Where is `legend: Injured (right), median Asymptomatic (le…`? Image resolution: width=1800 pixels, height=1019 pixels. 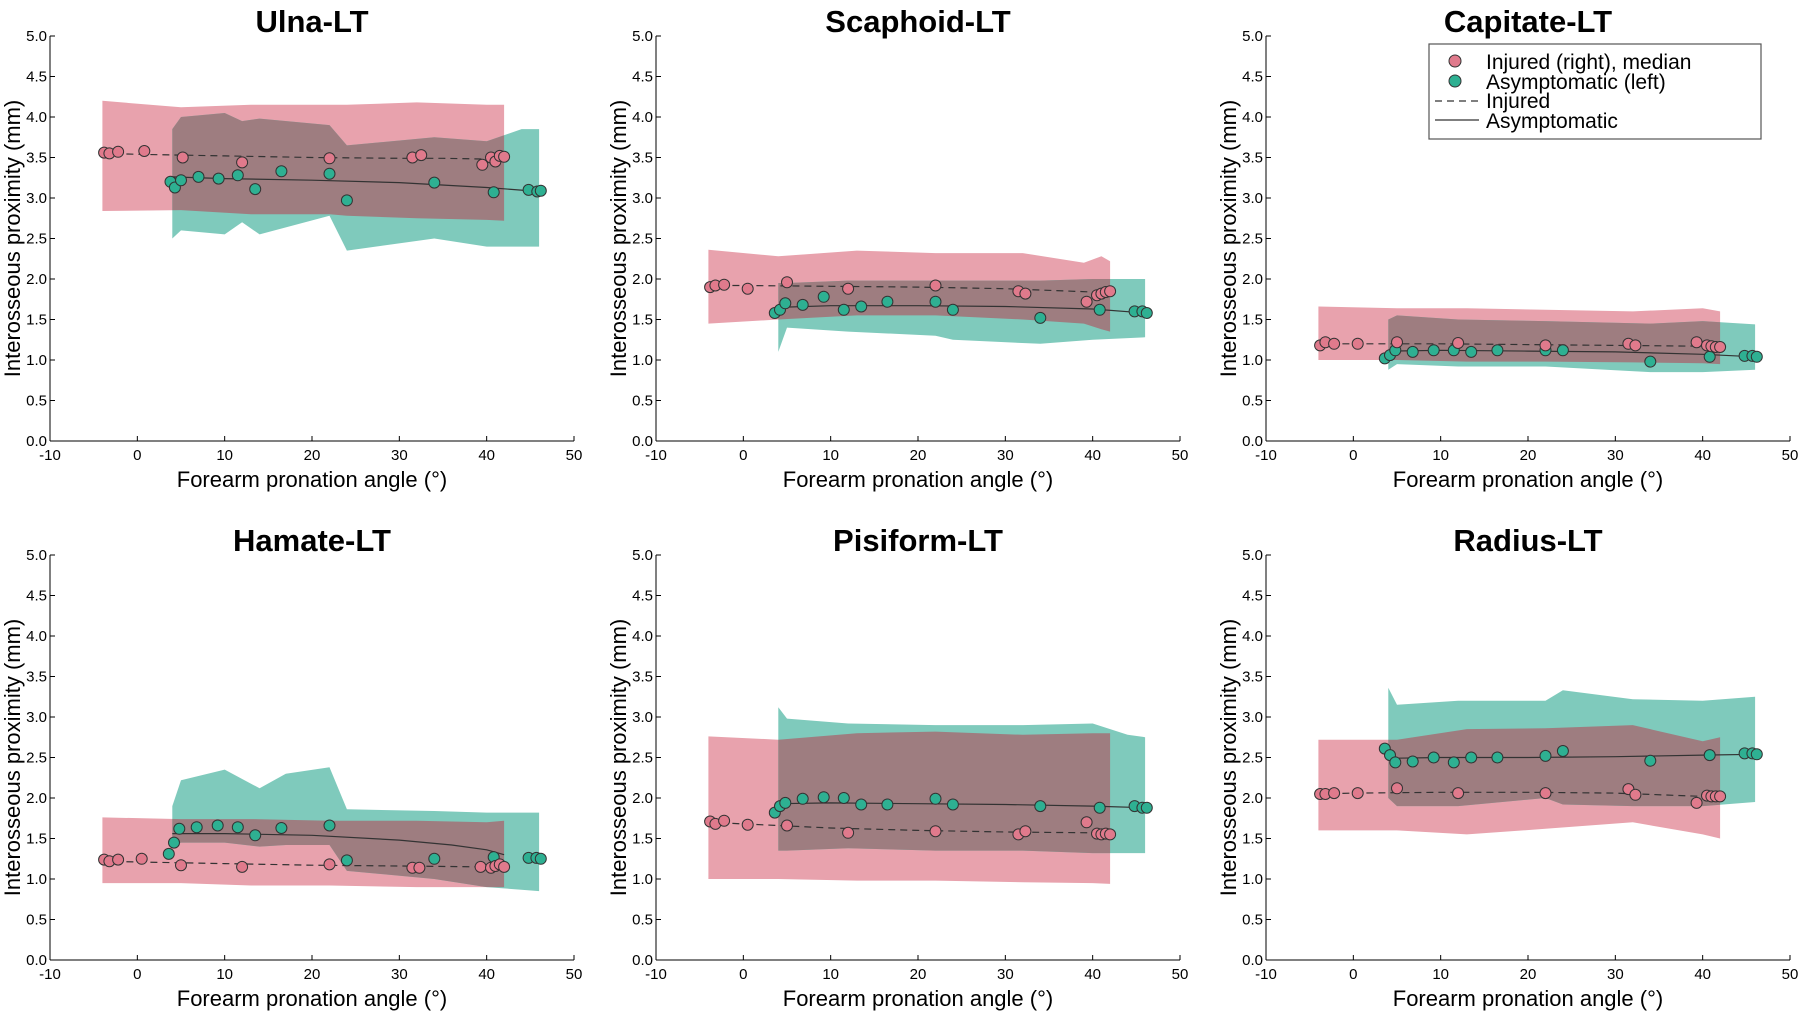
legend: Injured (right), median Asymptomatic (le… is located at coordinates (1595, 91).